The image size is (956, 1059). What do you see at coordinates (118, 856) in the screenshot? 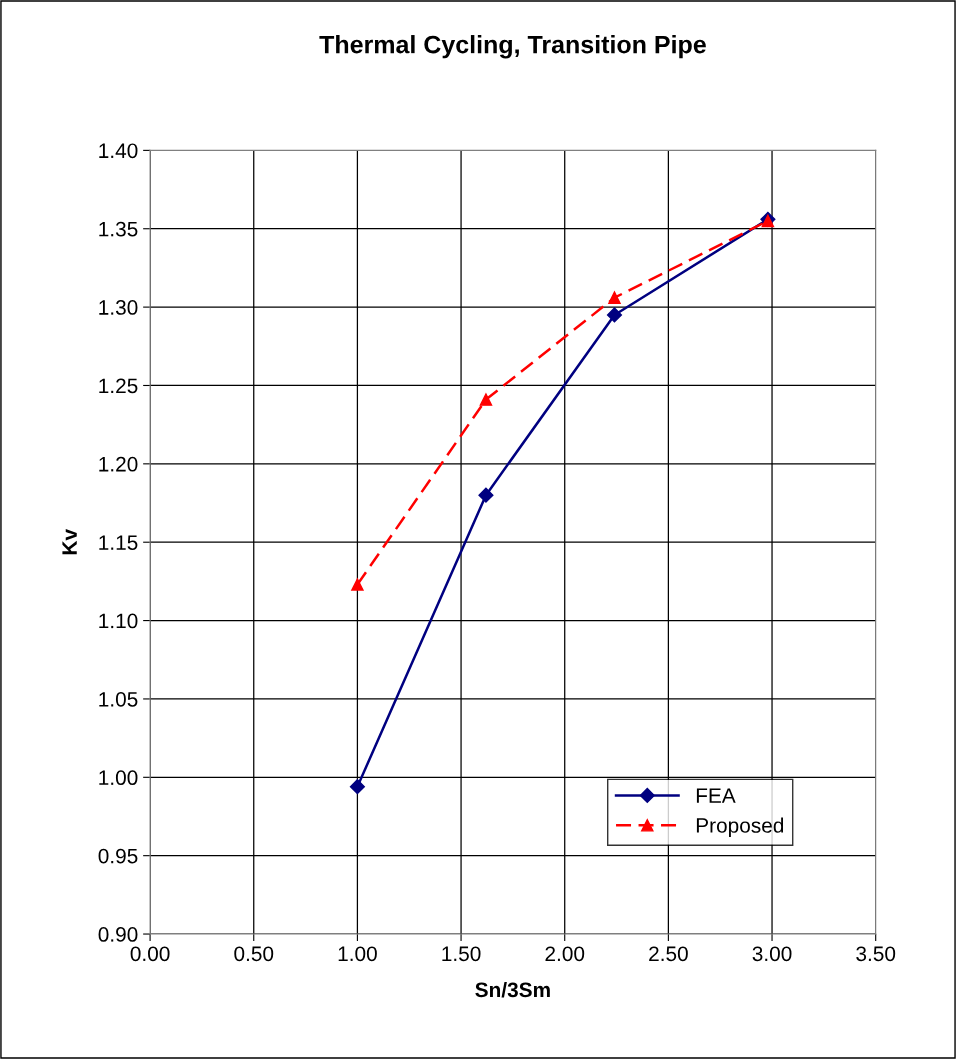
I see `y-tick-label: 0.95` at bounding box center [118, 856].